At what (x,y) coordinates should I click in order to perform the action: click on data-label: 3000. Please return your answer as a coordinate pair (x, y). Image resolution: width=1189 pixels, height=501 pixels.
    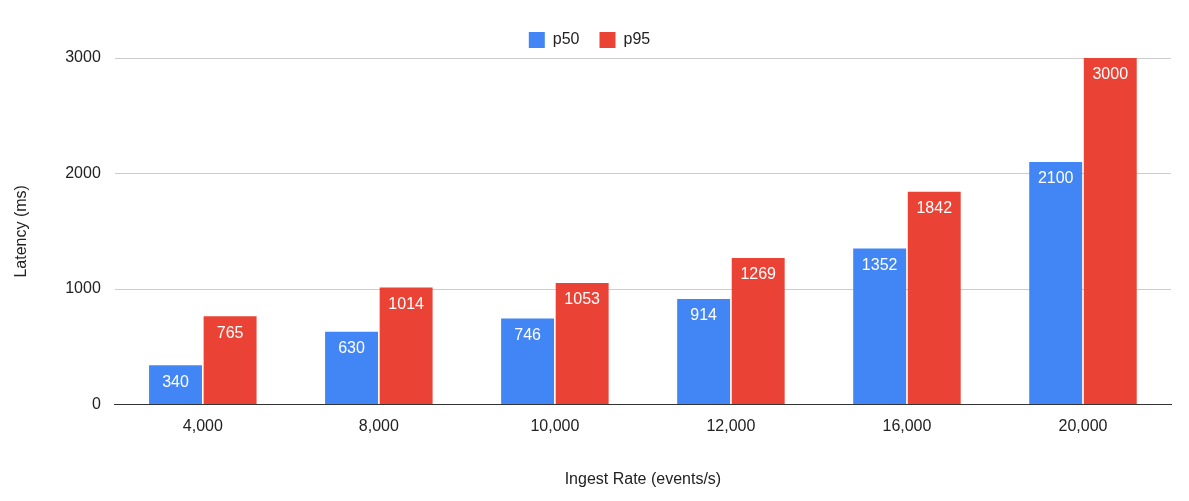
    Looking at the image, I should click on (1110, 74).